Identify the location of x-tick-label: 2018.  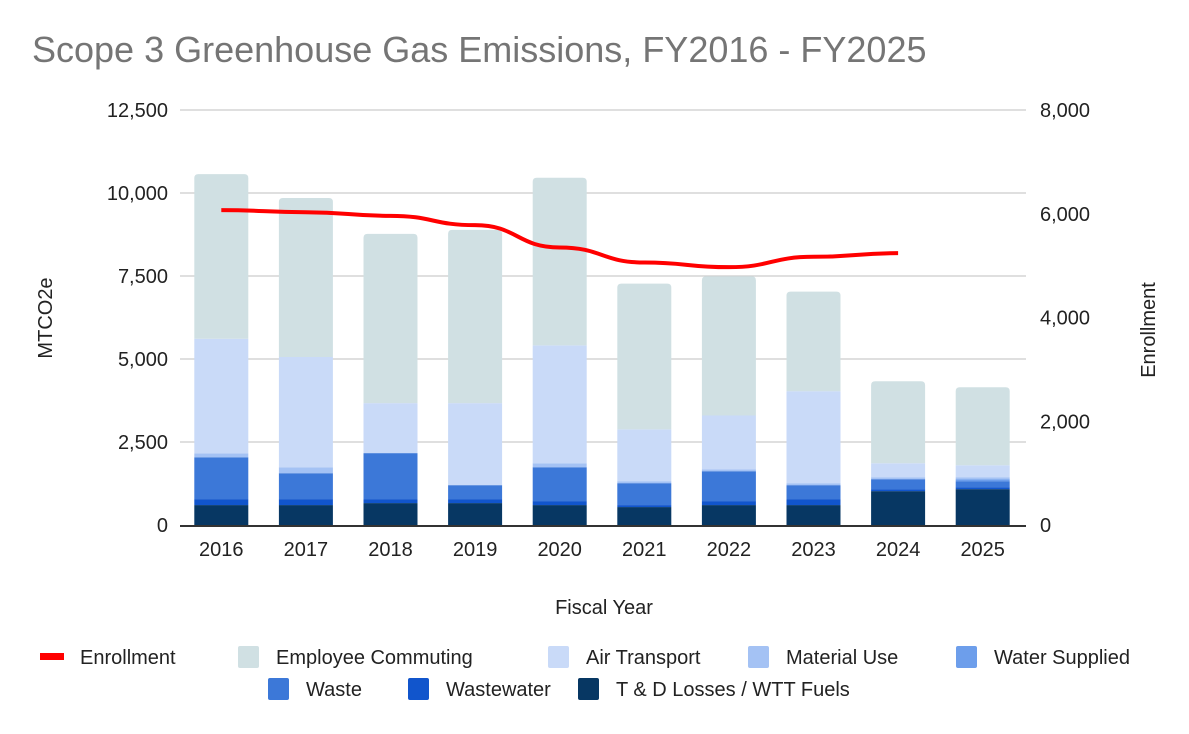
(390, 550).